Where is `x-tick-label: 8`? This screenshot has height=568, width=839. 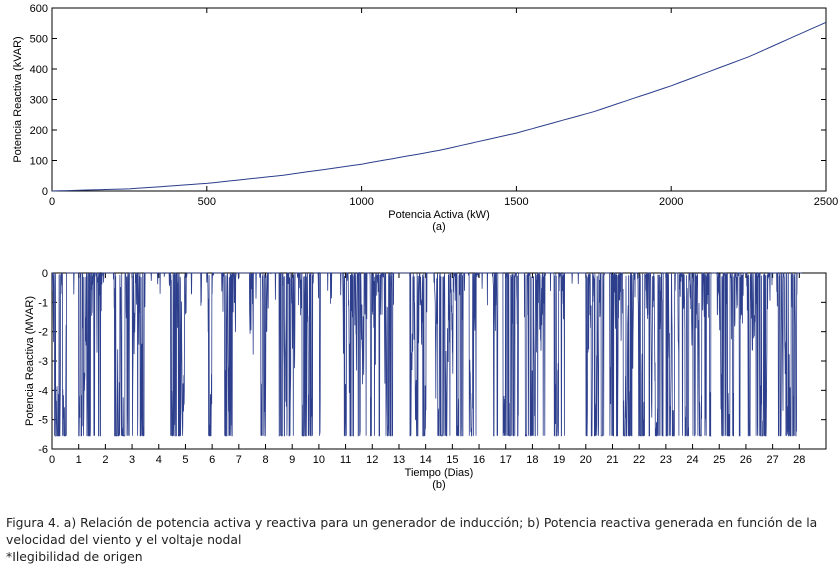 x-tick-label: 8 is located at coordinates (265, 460).